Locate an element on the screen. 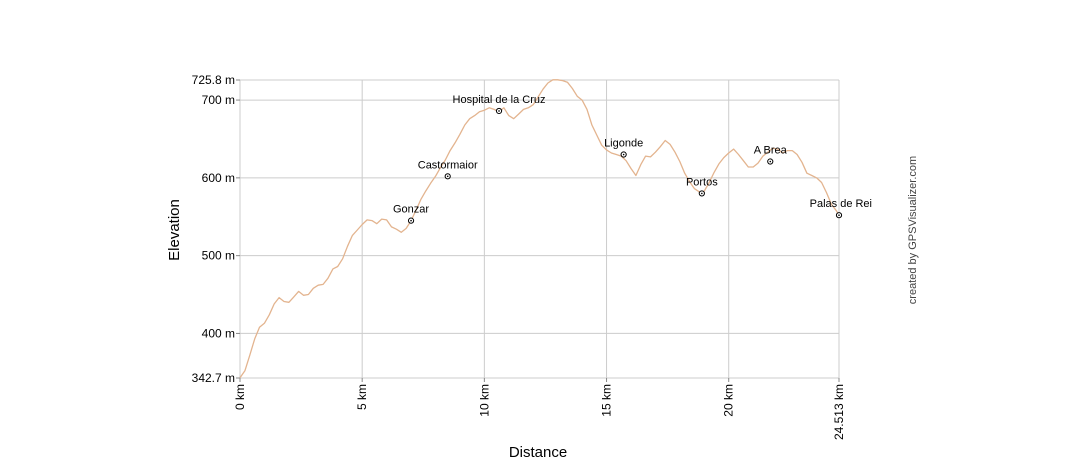  waypoint-label: Gonzar is located at coordinates (411, 210).